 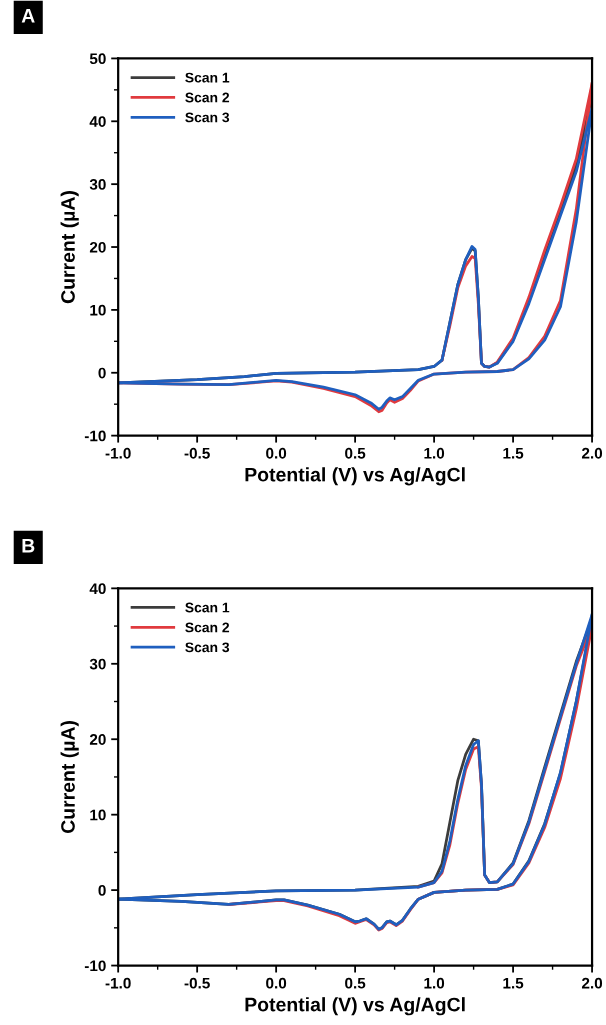 What do you see at coordinates (97, 59) in the screenshot?
I see `y-tick-label: 50` at bounding box center [97, 59].